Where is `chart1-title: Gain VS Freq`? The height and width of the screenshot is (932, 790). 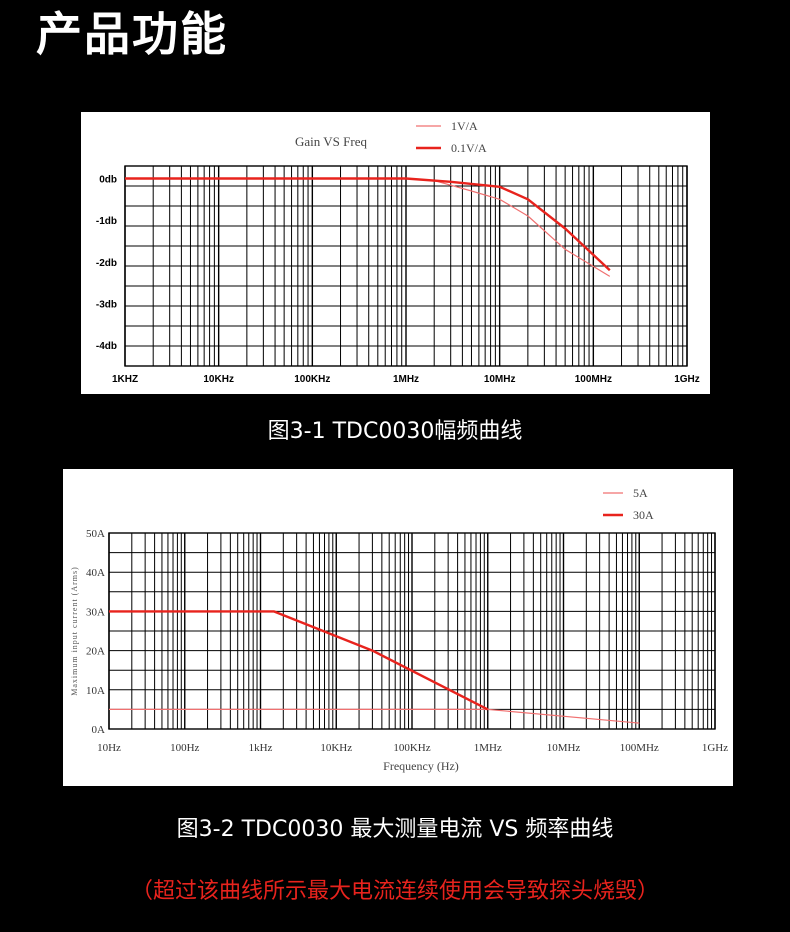 chart1-title: Gain VS Freq is located at coordinates (331, 141).